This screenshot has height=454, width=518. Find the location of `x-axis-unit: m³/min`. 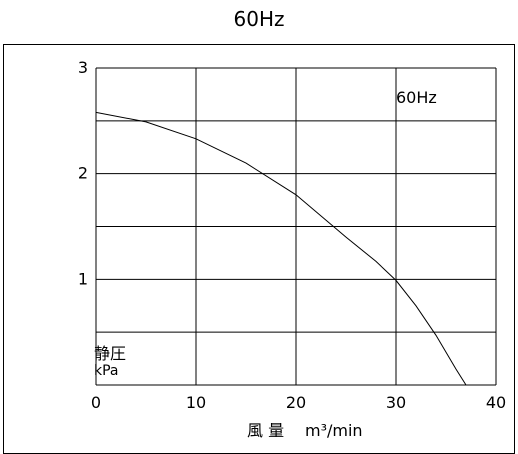

x-axis-unit: m³/min is located at coordinates (334, 430).